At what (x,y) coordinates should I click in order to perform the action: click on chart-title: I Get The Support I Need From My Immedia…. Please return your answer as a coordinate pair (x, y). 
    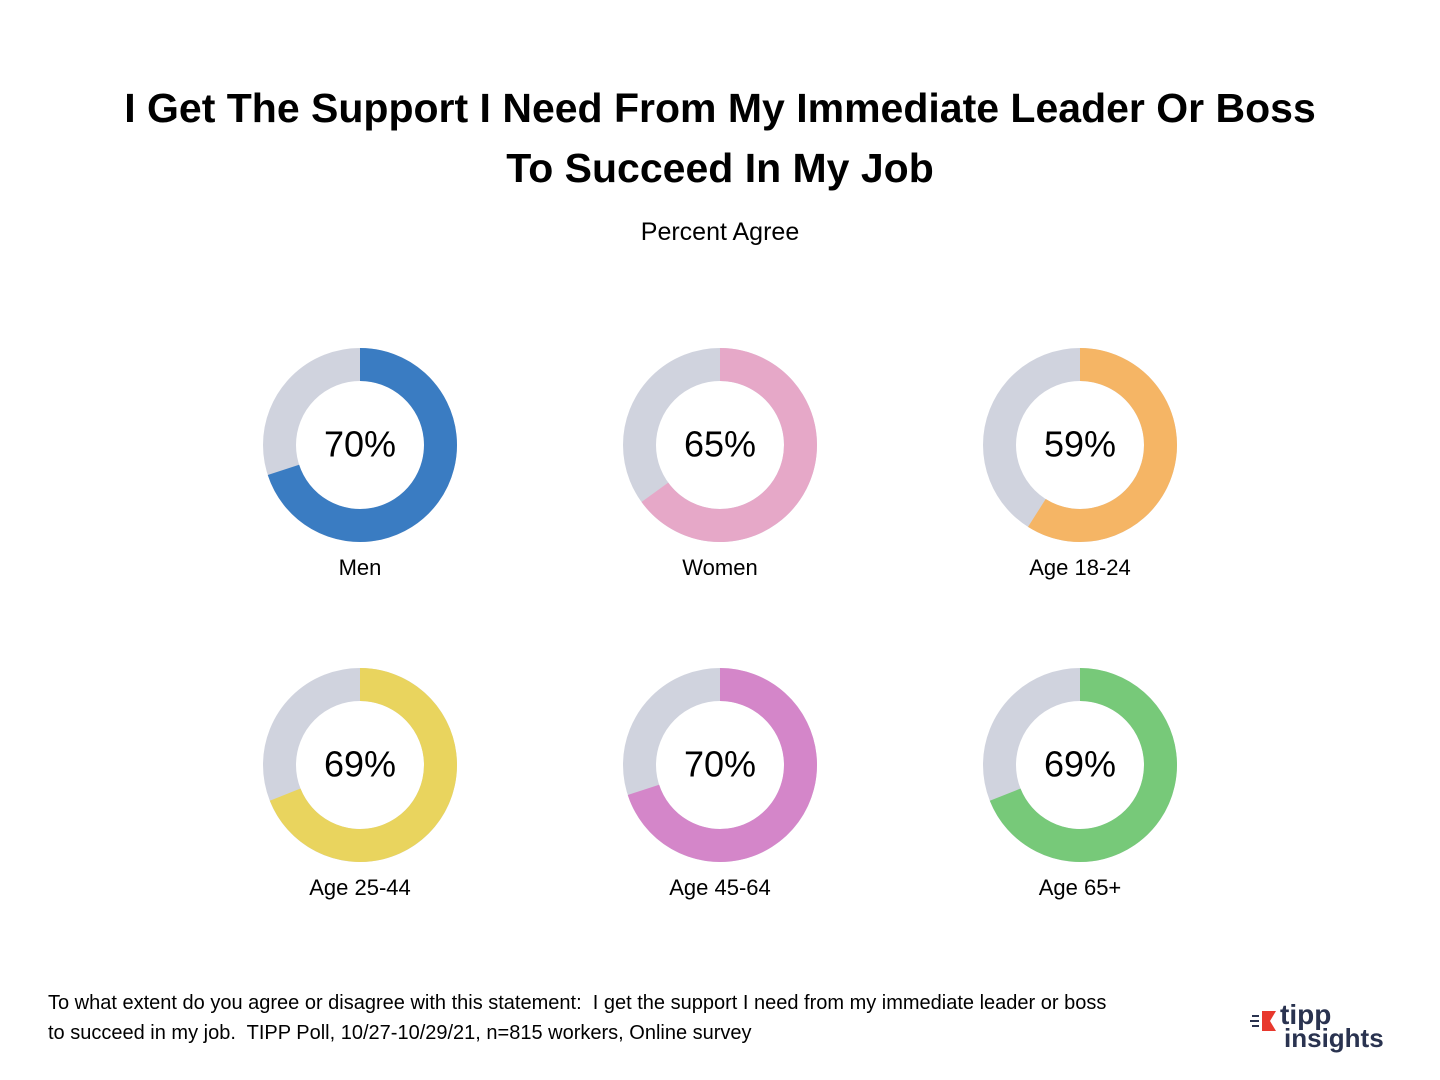
    Looking at the image, I should click on (720, 138).